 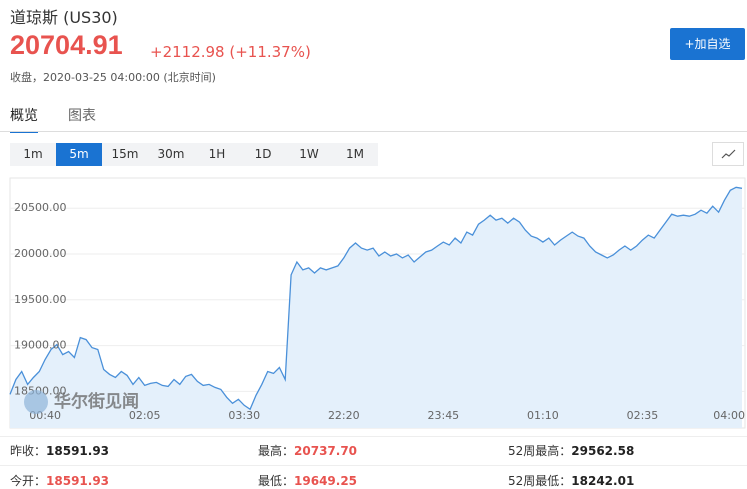 I want to click on interval-button: 1M, so click(x=355, y=154).